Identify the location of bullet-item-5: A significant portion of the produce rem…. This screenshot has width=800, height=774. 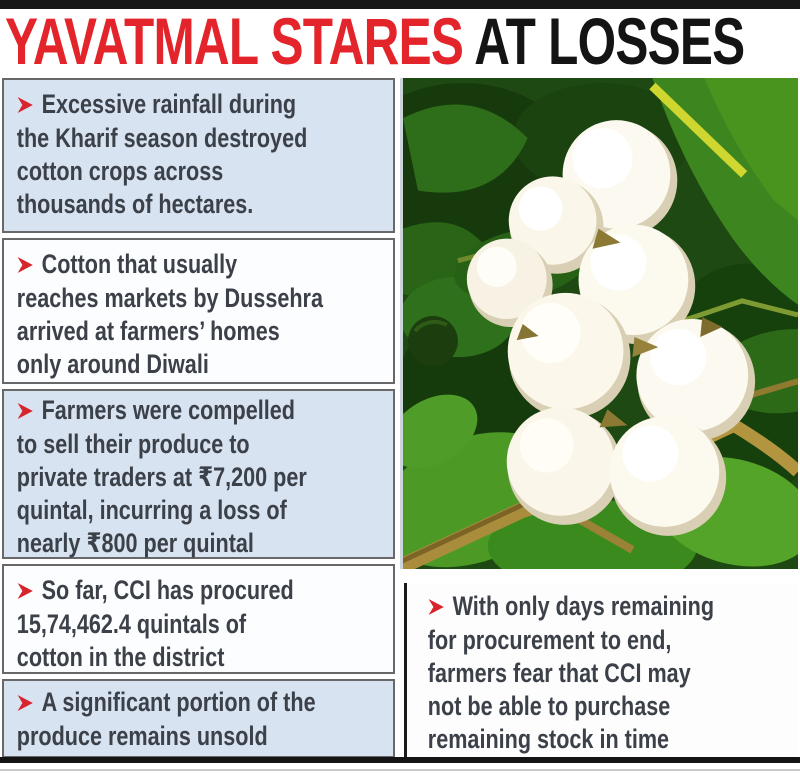
(198, 718).